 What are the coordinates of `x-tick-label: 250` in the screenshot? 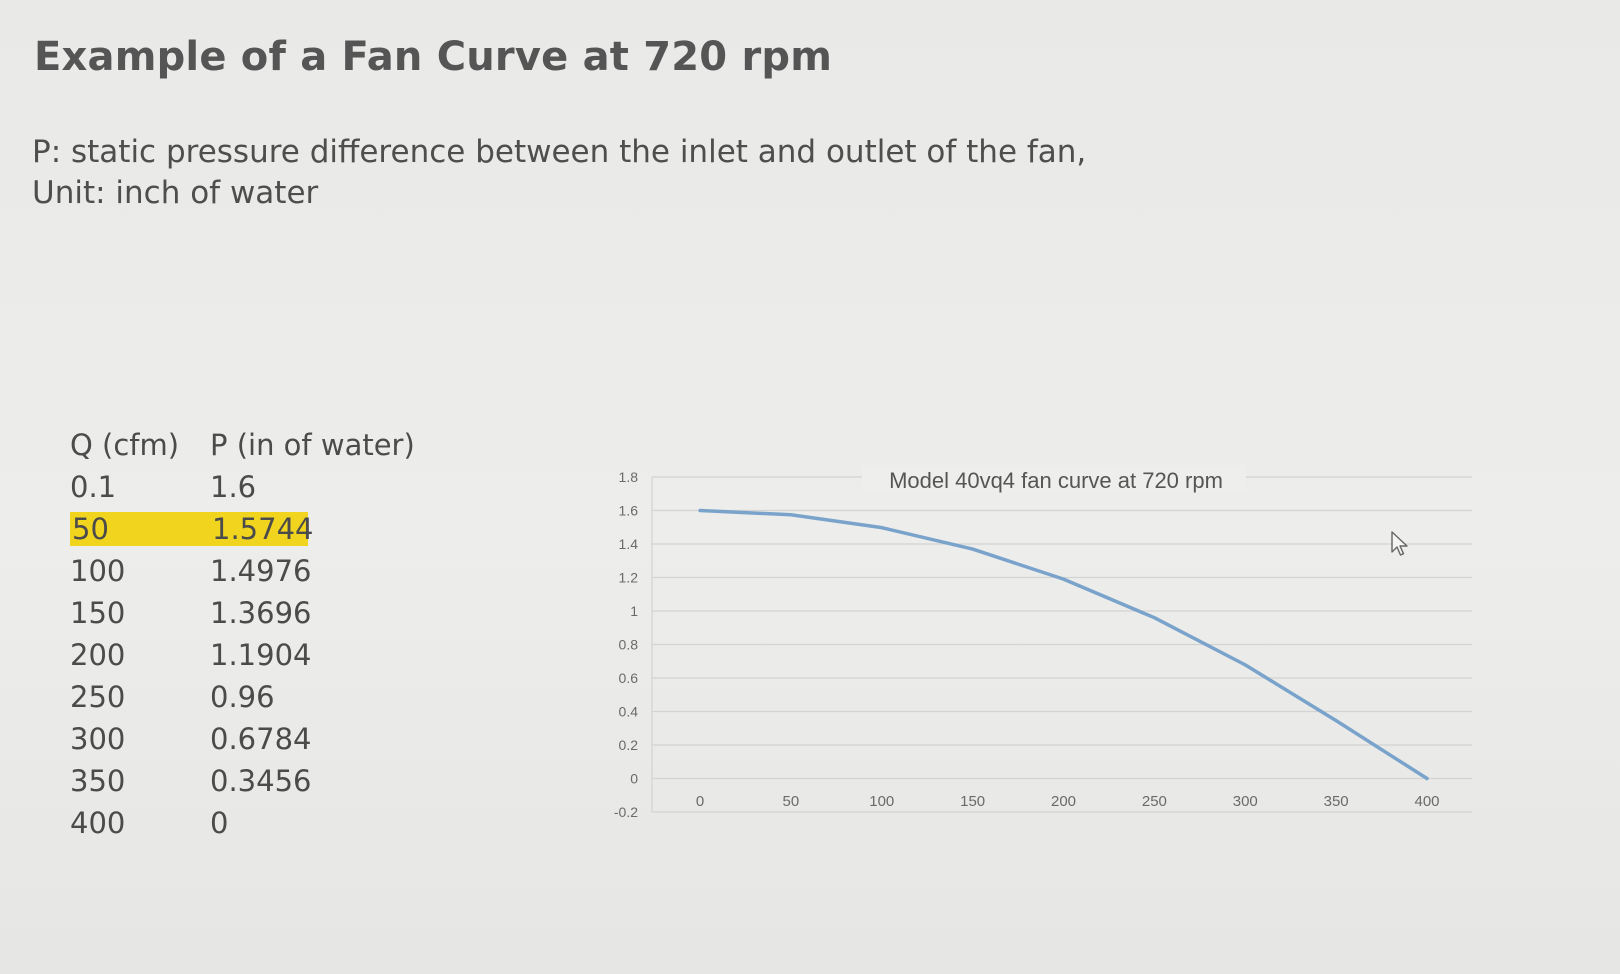 It's located at (1154, 801).